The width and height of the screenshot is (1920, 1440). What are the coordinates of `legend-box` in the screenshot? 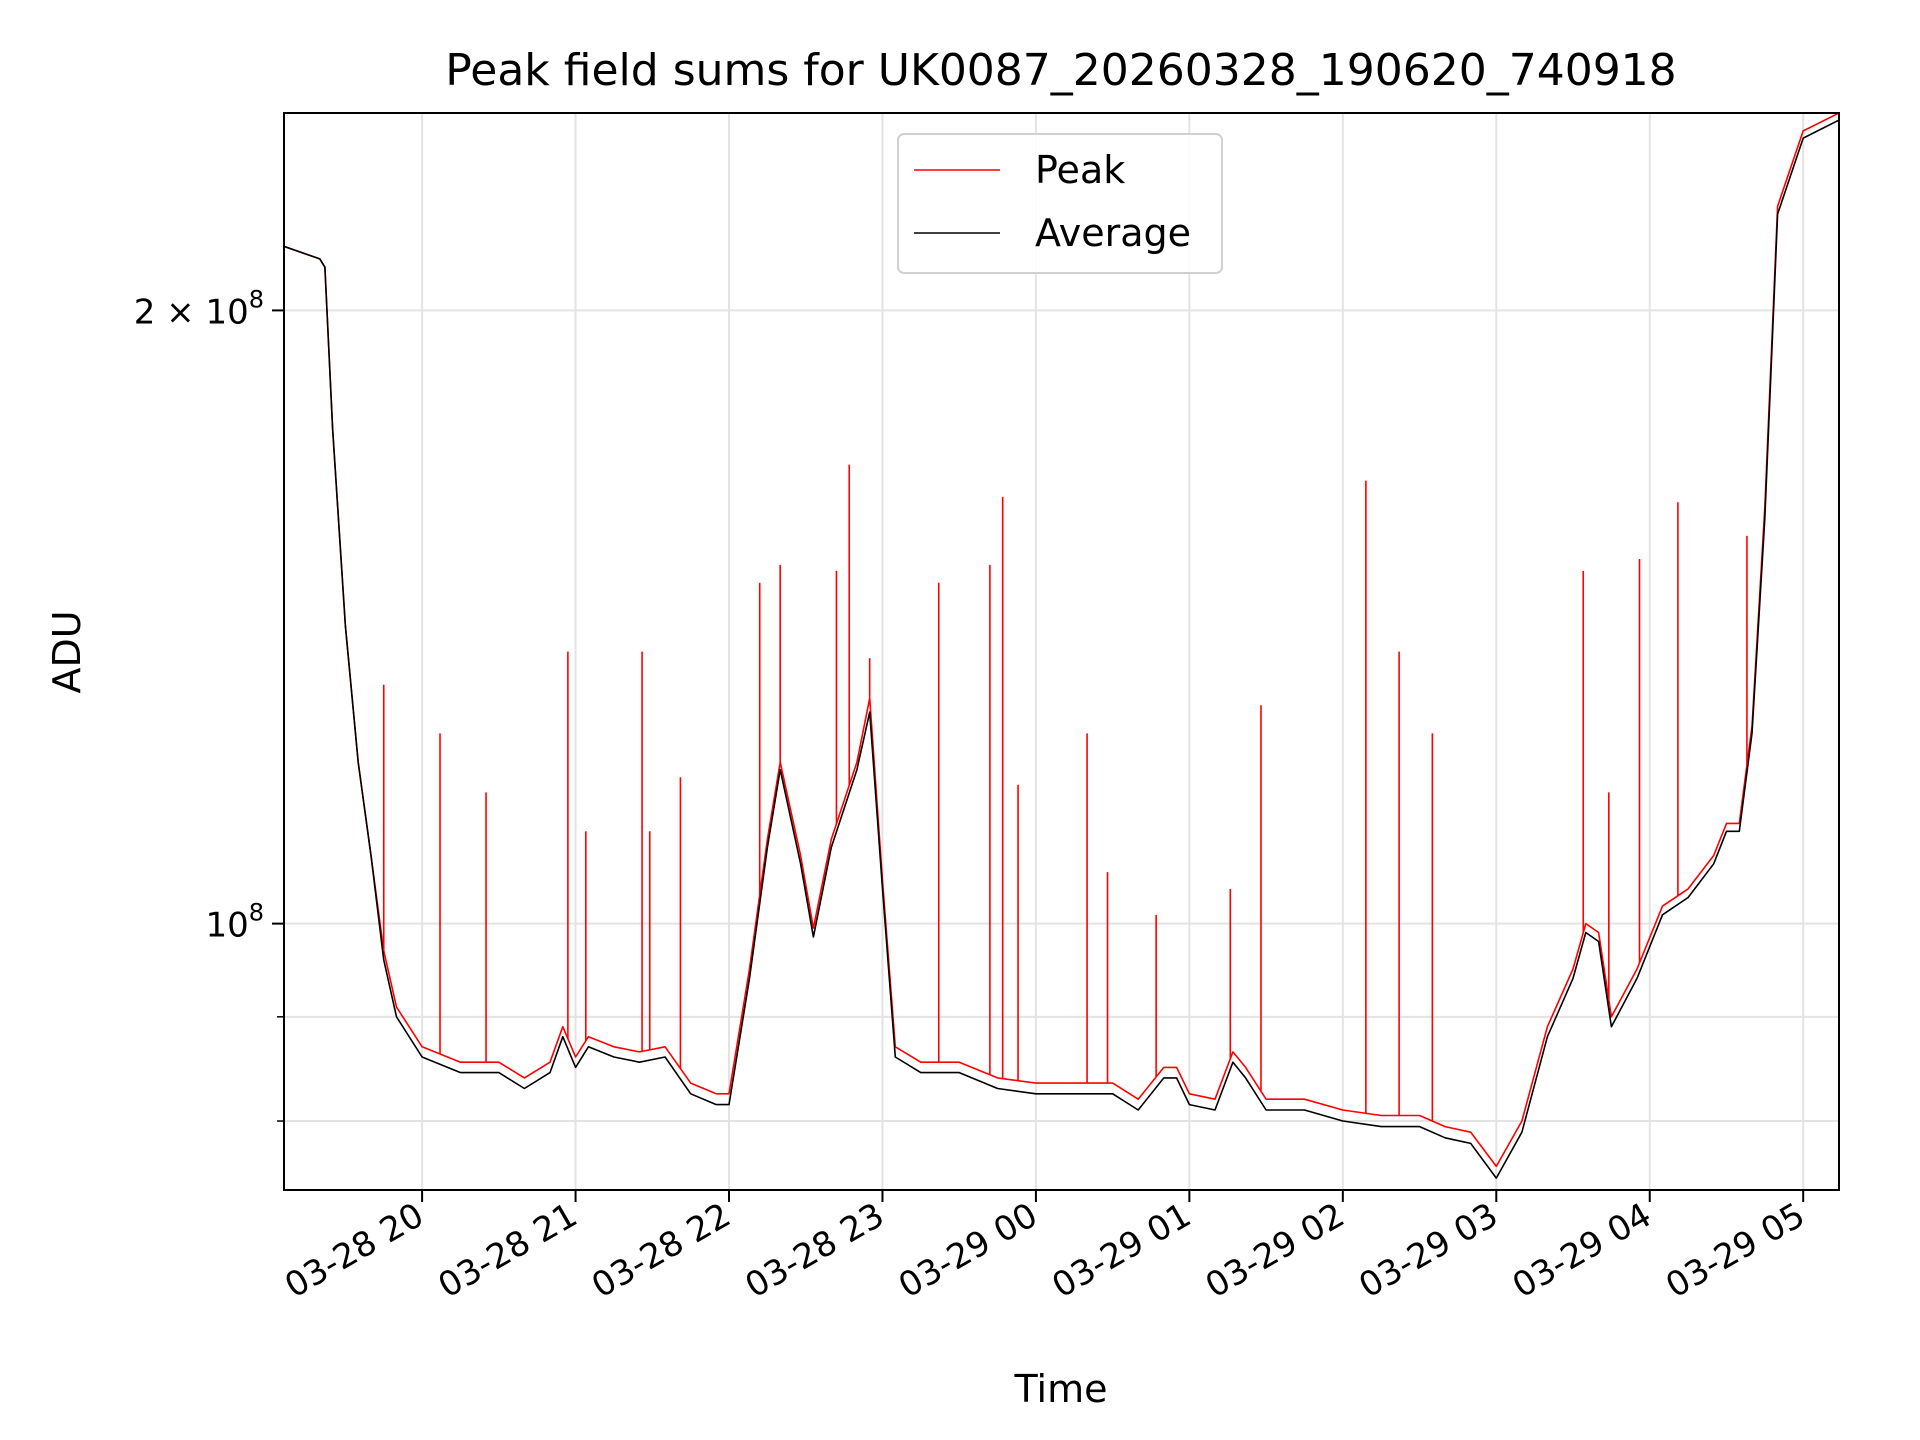 It's located at (1060, 203).